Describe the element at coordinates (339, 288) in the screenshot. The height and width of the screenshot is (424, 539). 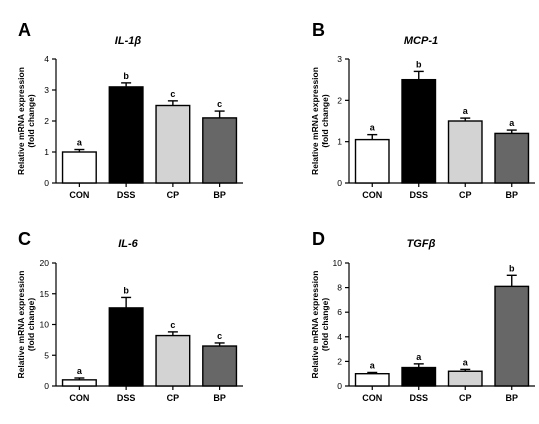
I see `y-tick-label: 8` at that location.